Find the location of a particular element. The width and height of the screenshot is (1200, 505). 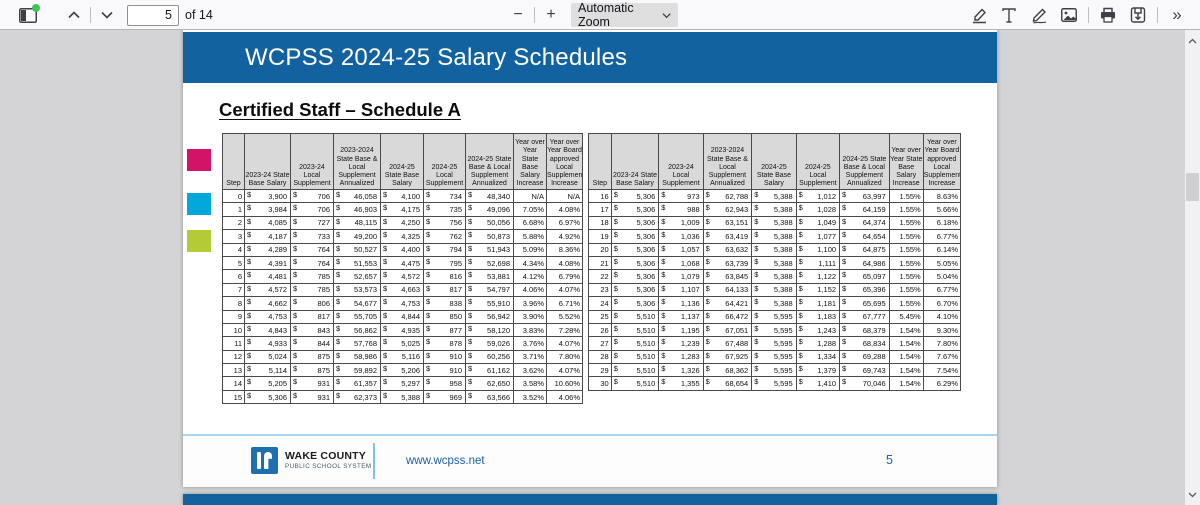

toolbar-divider is located at coordinates (534, 15).